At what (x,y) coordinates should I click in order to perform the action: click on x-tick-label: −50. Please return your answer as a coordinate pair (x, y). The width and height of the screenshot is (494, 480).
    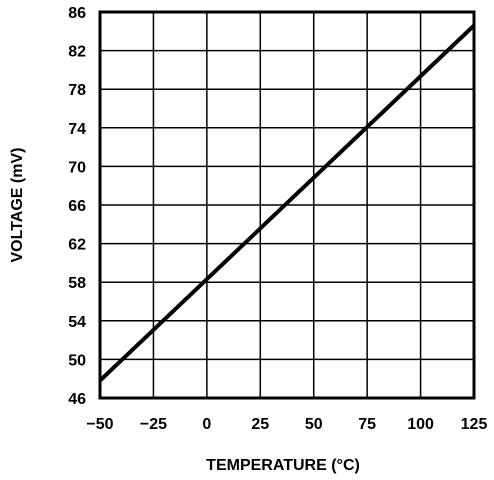
    Looking at the image, I should click on (99, 424).